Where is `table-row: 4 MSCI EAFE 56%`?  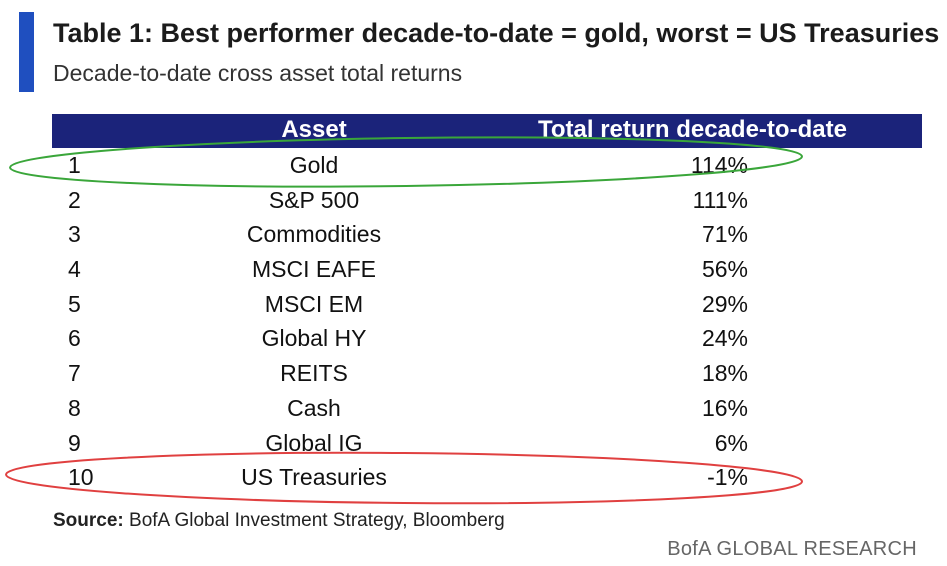
table-row: 4 MSCI EAFE 56% is located at coordinates (487, 269).